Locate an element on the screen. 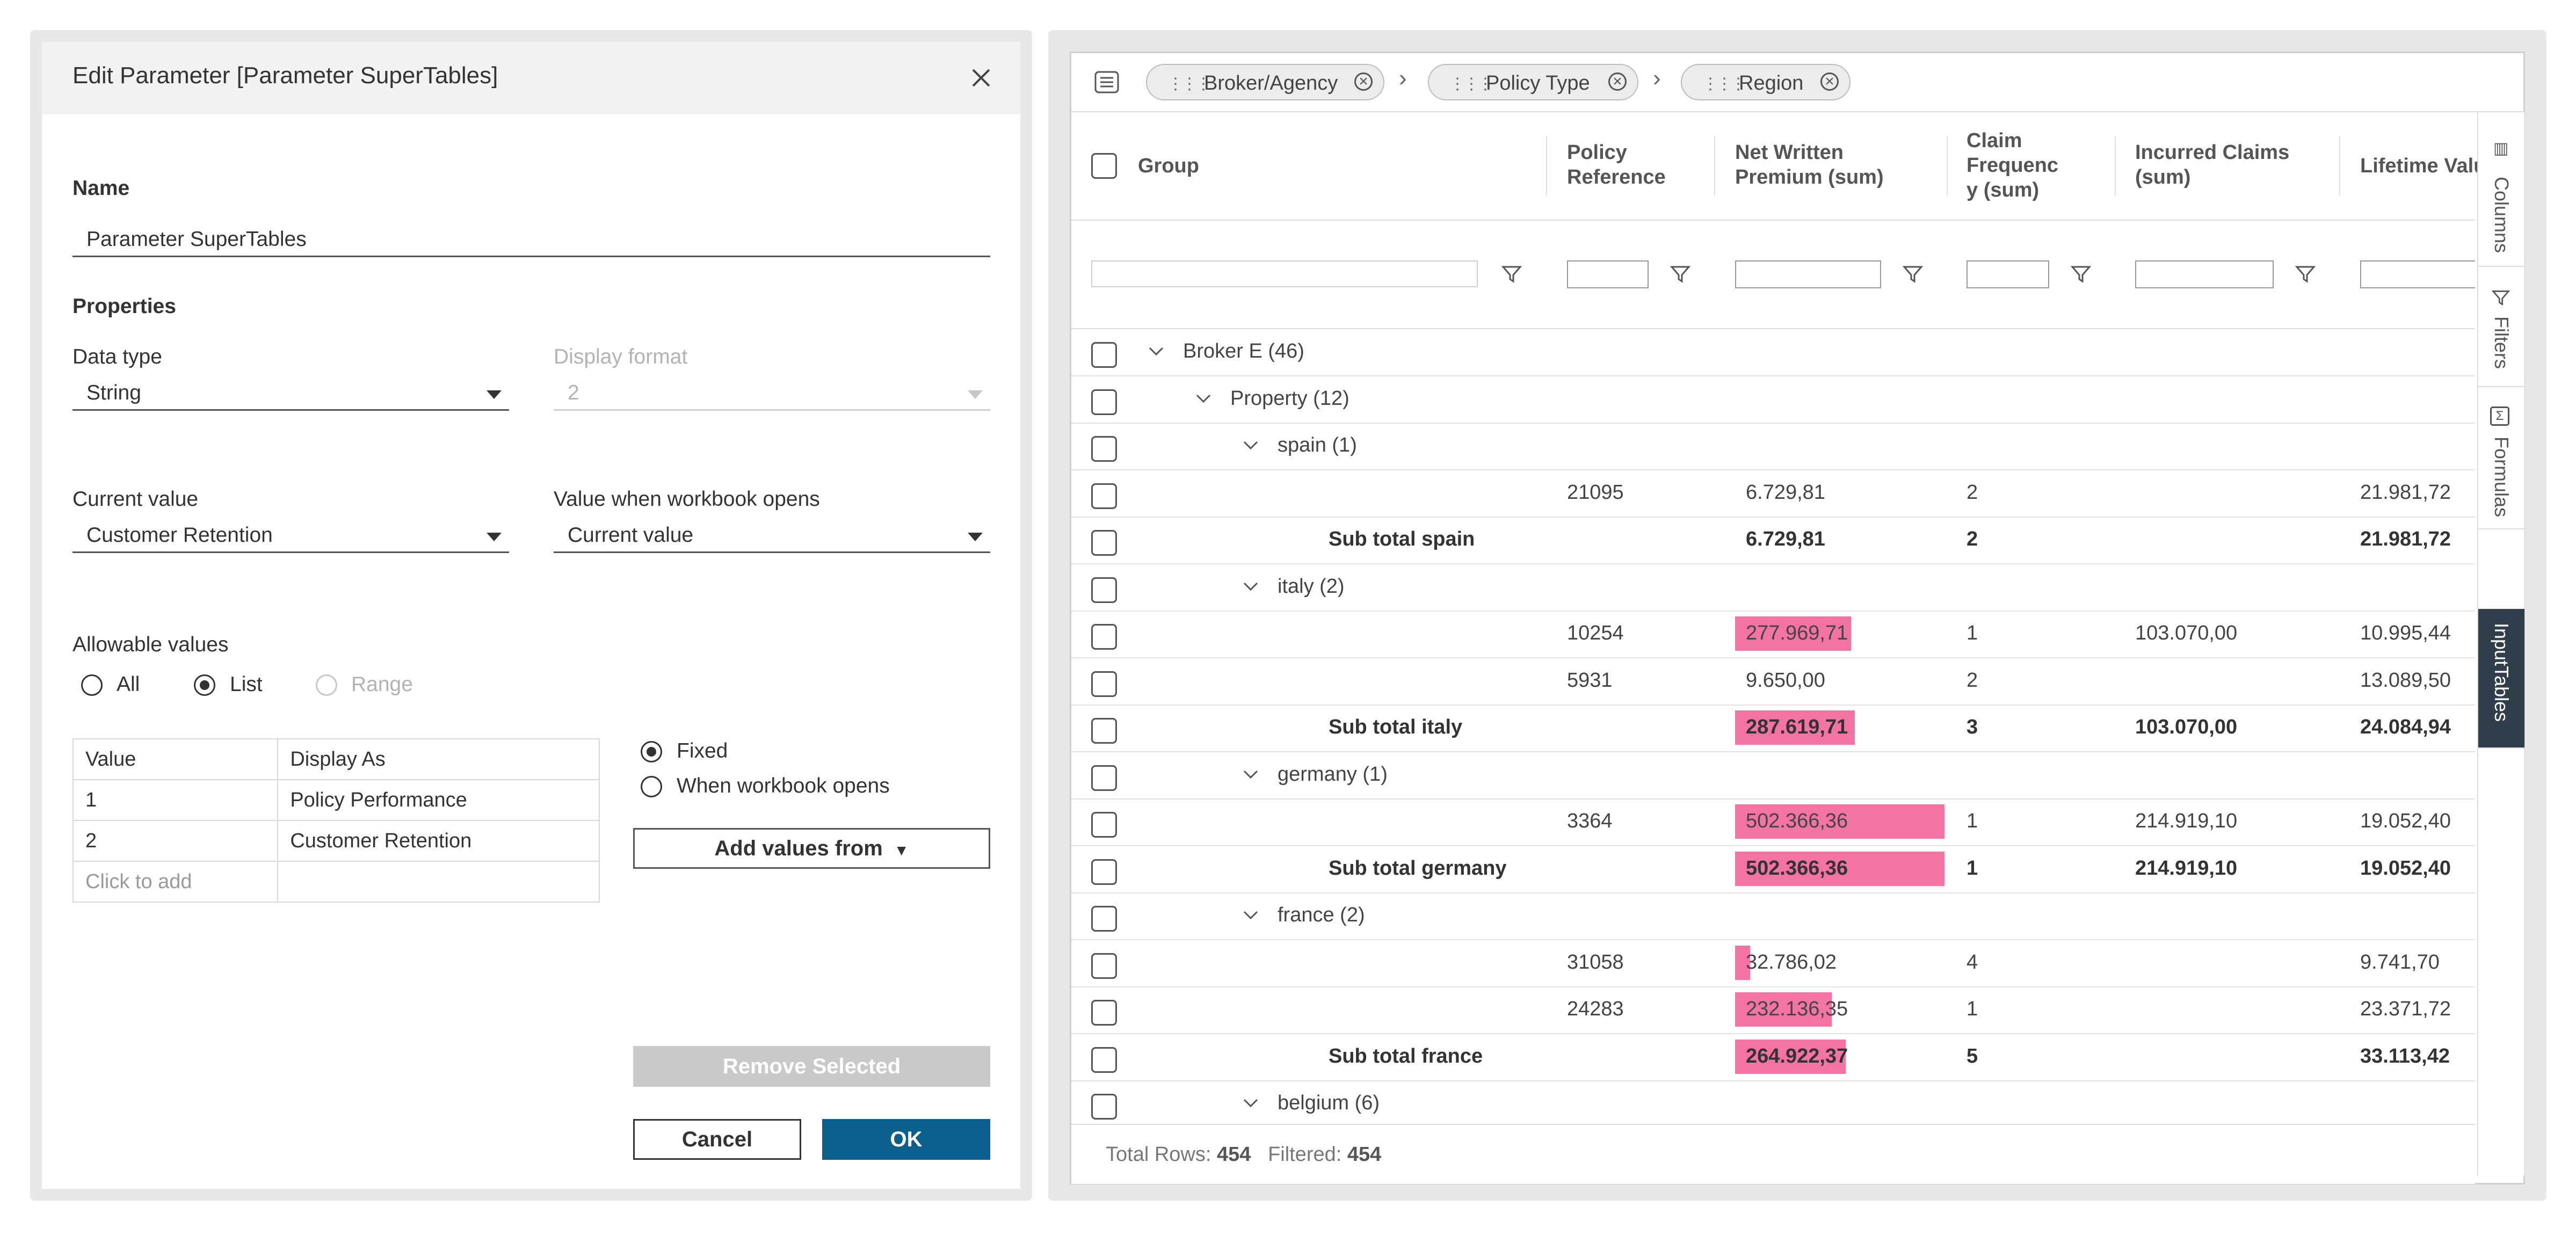 This screenshot has height=1235, width=2576. display-cell: Policy Performance is located at coordinates (438, 800).